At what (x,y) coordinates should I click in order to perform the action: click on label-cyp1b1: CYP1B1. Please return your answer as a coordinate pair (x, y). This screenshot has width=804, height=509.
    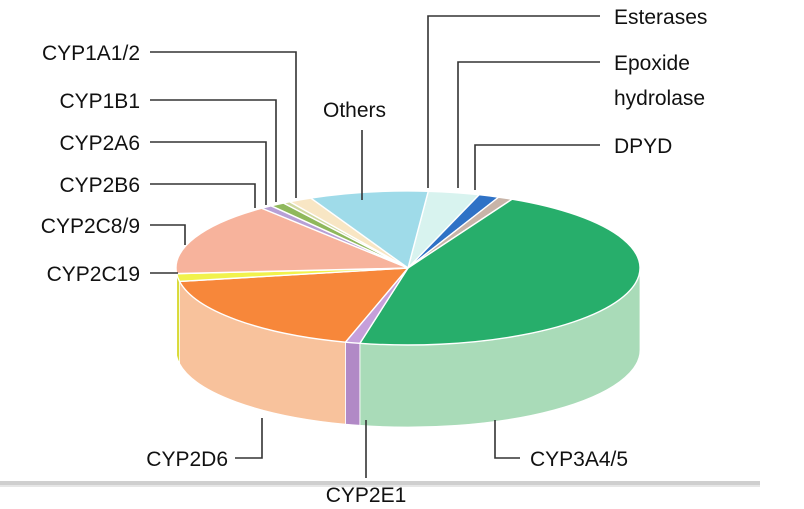
    Looking at the image, I should click on (99, 101).